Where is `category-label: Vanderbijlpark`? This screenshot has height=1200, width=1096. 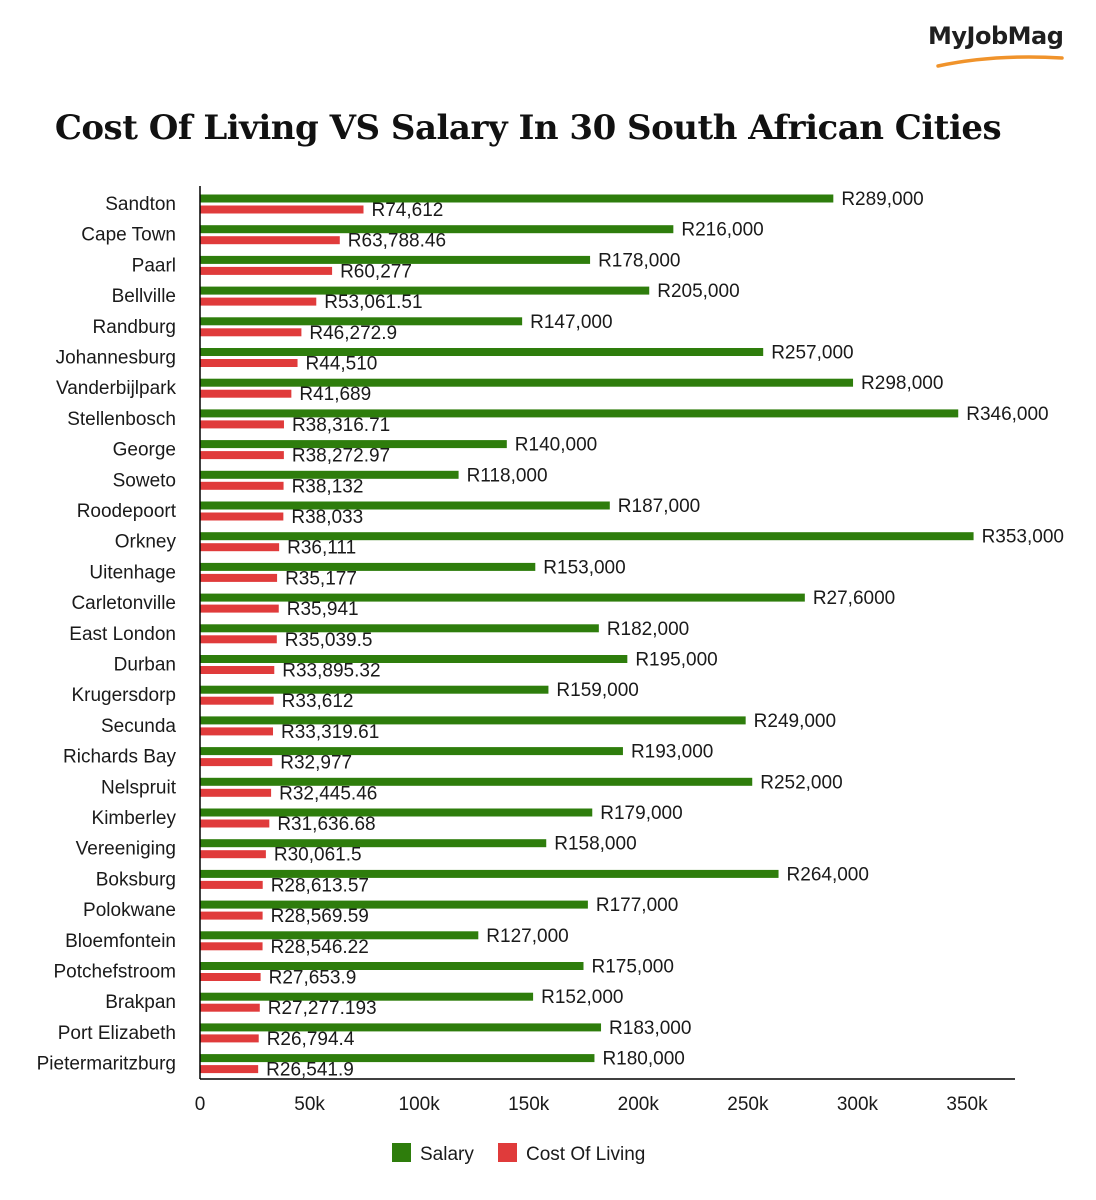
category-label: Vanderbijlpark is located at coordinates (116, 388).